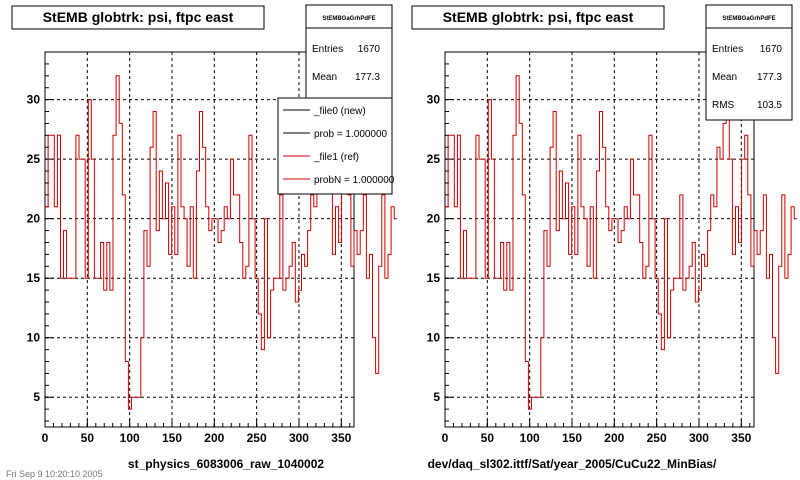 This screenshot has width=800, height=480. I want to click on right-title-box, so click(538, 17).